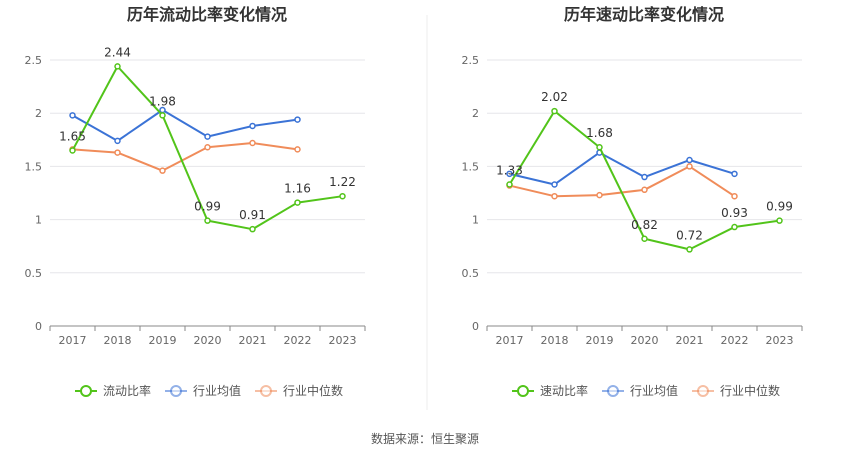 The height and width of the screenshot is (459, 850). Describe the element at coordinates (644, 14) in the screenshot. I see `chart-title: 历年速动比率变化情况` at that location.